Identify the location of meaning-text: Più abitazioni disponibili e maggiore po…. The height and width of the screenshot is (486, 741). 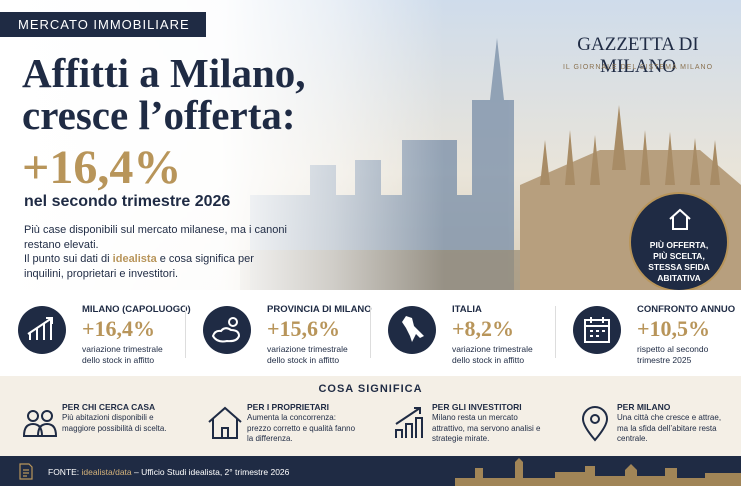
(114, 423).